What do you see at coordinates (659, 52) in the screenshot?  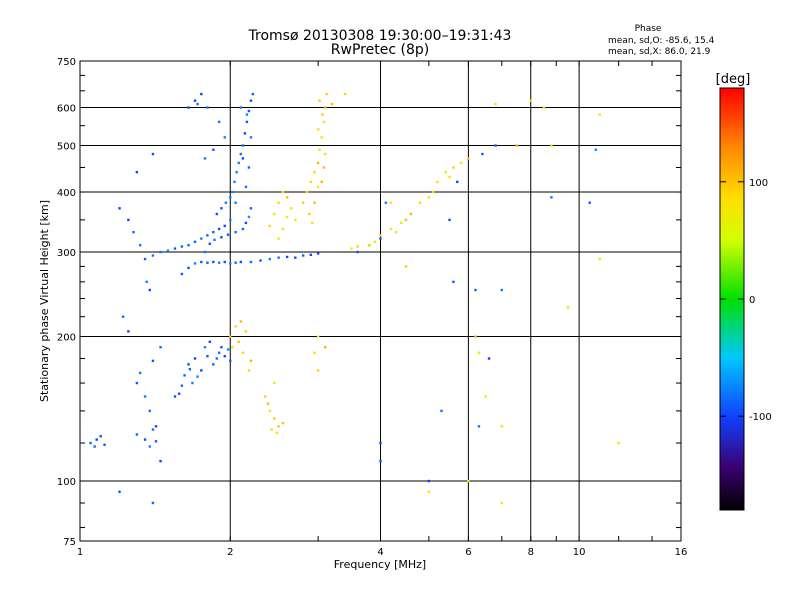 I see `phase-info-x: mean, sd,X: 86.0, 21.9` at bounding box center [659, 52].